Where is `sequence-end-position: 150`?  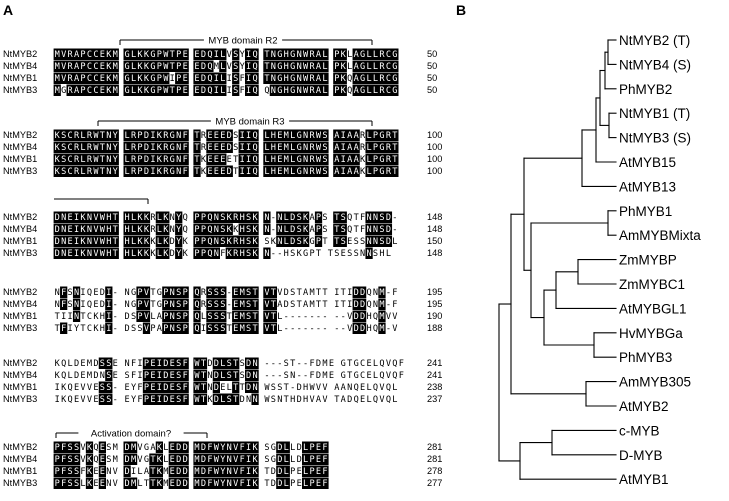
sequence-end-position: 150 is located at coordinates (434, 241).